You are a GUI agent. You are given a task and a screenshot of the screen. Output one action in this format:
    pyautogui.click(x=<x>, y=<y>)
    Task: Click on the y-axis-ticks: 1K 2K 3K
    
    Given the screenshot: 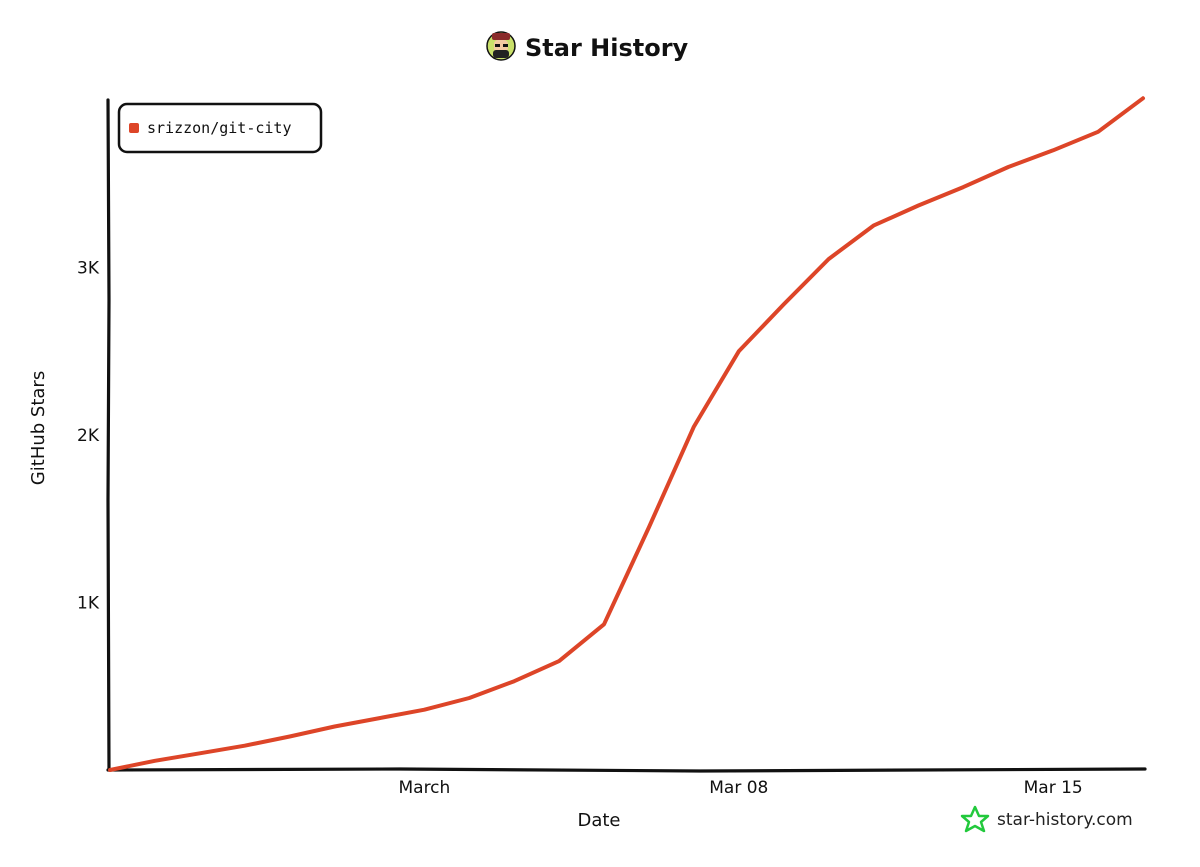 What is the action you would take?
    pyautogui.click(x=88, y=436)
    